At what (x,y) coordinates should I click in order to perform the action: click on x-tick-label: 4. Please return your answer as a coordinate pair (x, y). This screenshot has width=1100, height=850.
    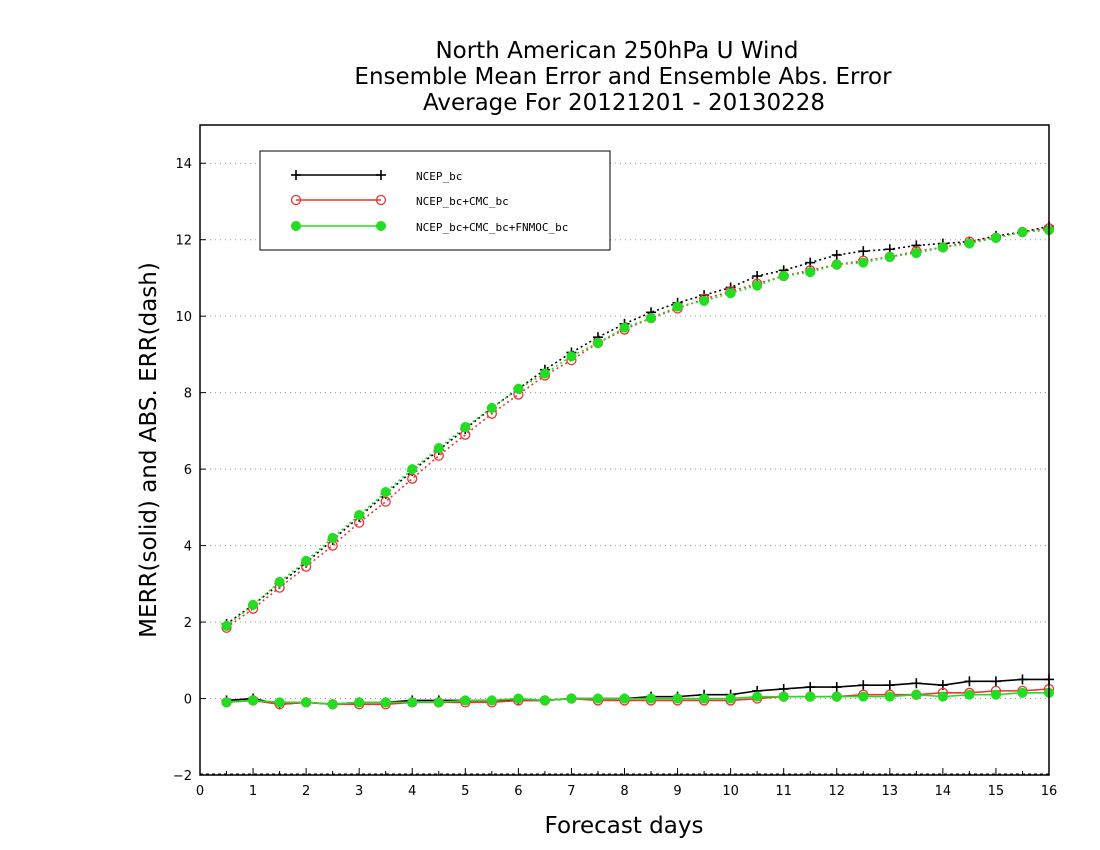
    Looking at the image, I should click on (412, 791).